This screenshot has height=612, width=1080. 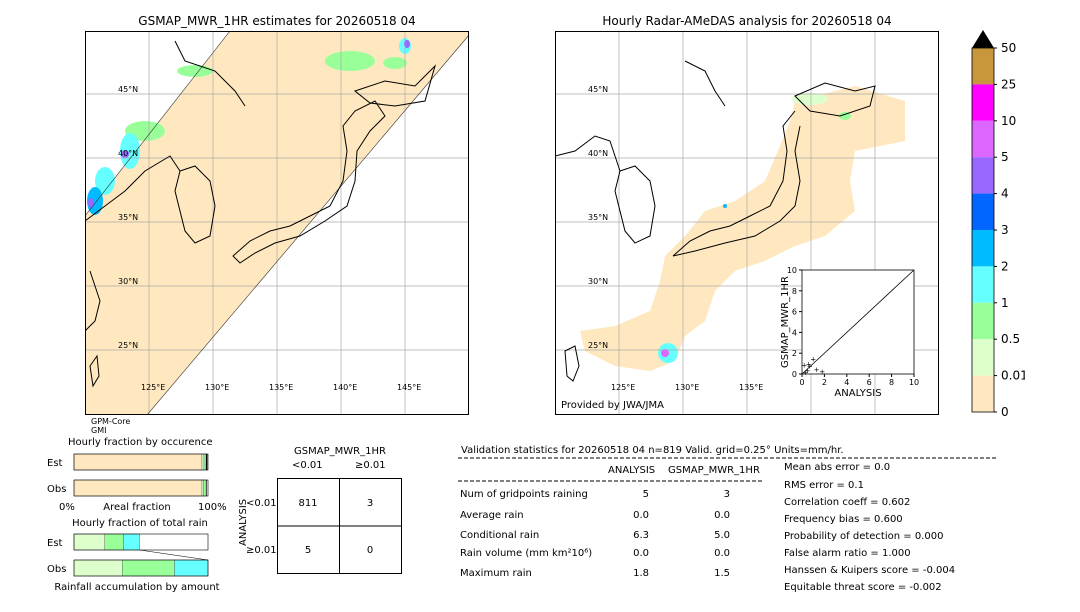 I want to click on validation-row-analysis: 1.8, so click(x=641, y=573).